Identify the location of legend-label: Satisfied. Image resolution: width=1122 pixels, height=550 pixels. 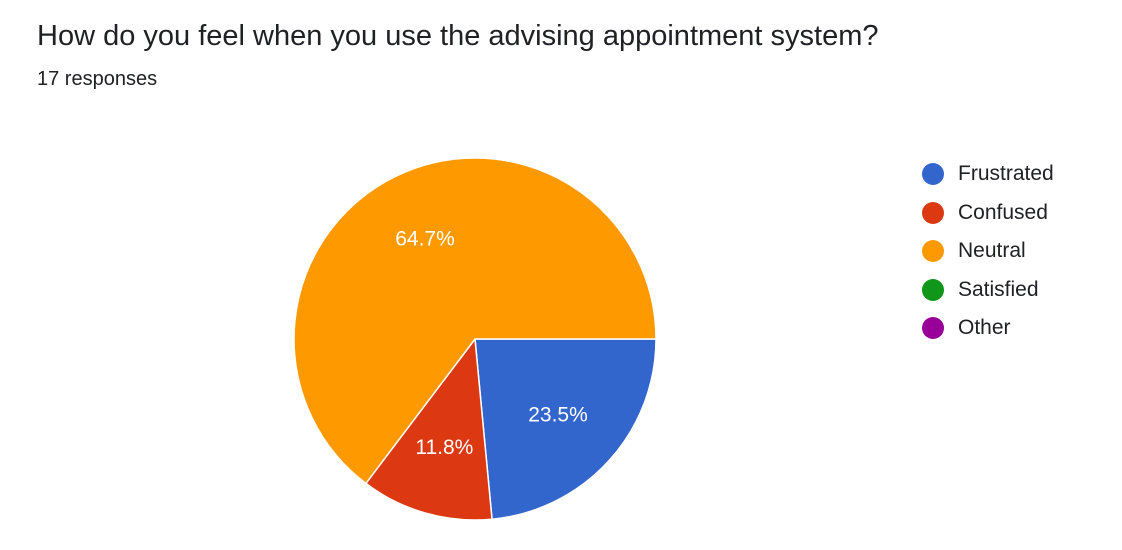
(998, 289).